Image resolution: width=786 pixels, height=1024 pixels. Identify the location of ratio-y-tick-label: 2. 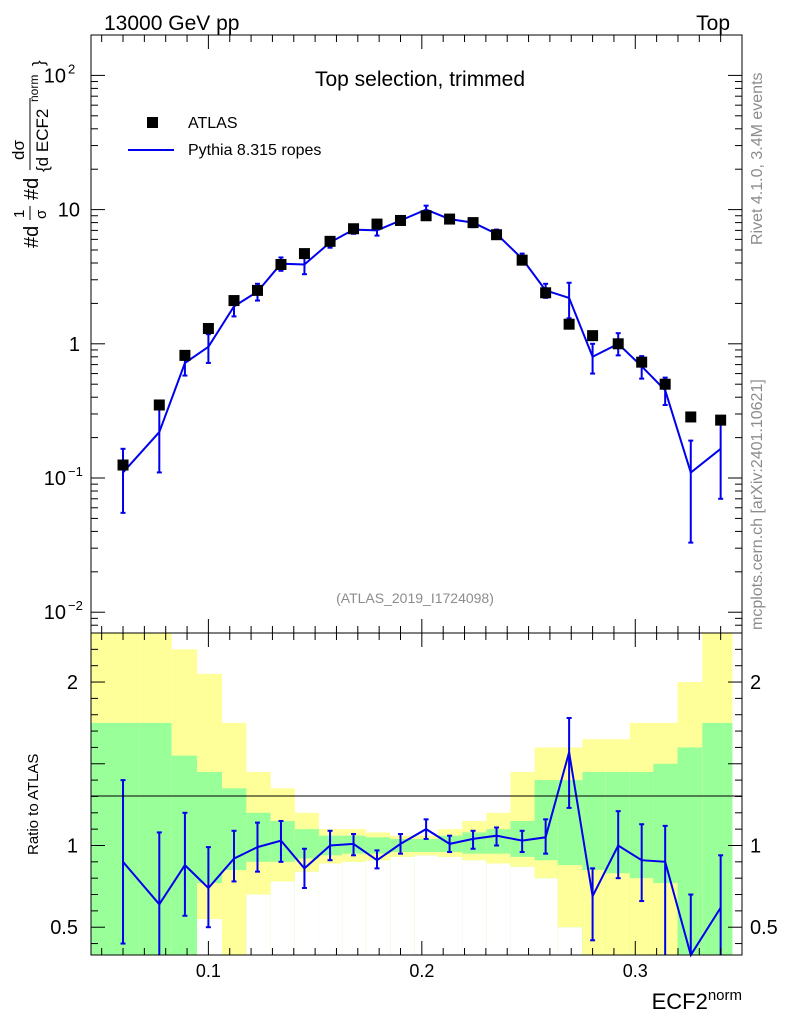
(72, 683).